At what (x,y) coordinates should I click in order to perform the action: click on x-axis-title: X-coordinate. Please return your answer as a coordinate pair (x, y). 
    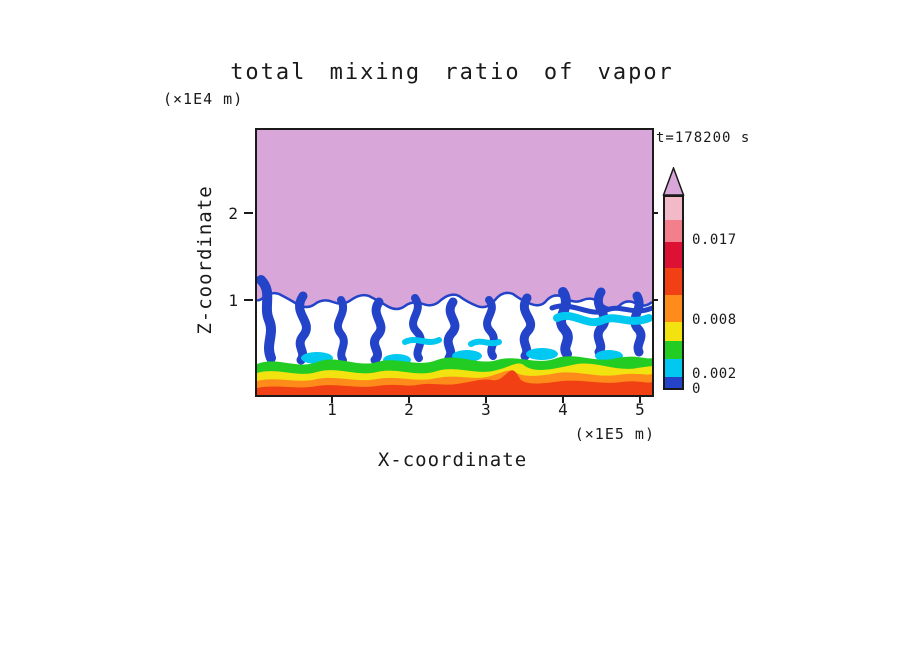
    Looking at the image, I should click on (452, 460).